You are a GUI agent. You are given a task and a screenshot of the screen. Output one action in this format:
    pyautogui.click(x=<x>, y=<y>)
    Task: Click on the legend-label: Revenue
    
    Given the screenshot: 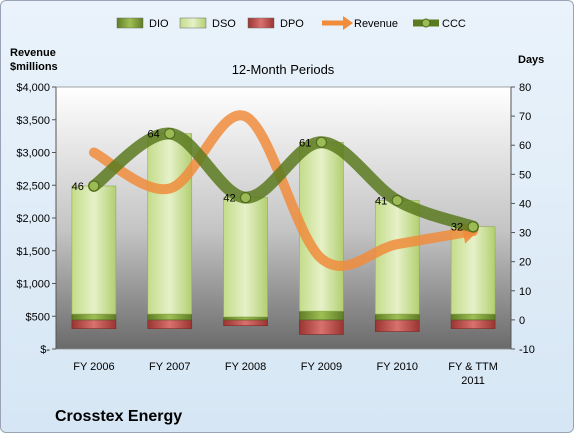 What is the action you would take?
    pyautogui.click(x=376, y=24)
    